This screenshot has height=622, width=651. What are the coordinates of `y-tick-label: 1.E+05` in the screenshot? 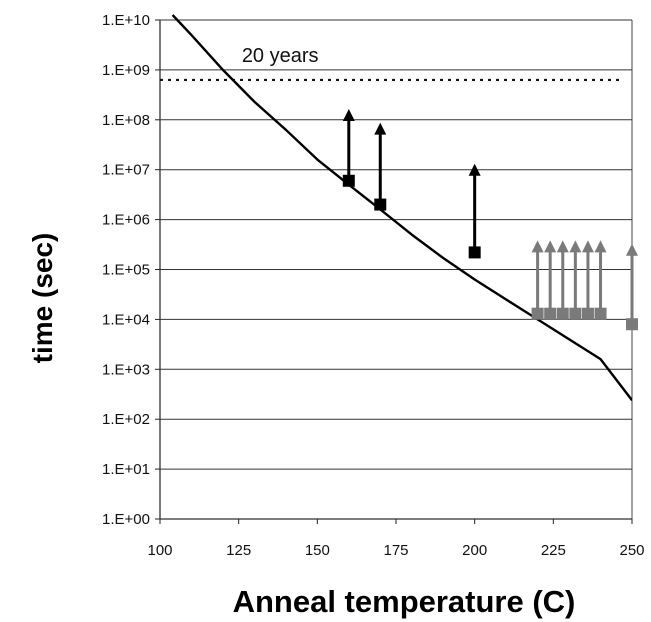 It's located at (126, 270).